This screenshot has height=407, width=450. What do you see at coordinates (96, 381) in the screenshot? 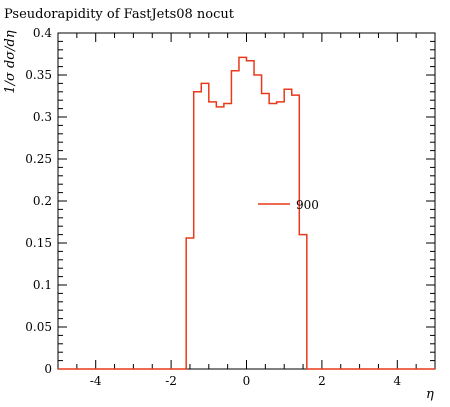
I see `x-tick-label: -4` at bounding box center [96, 381].